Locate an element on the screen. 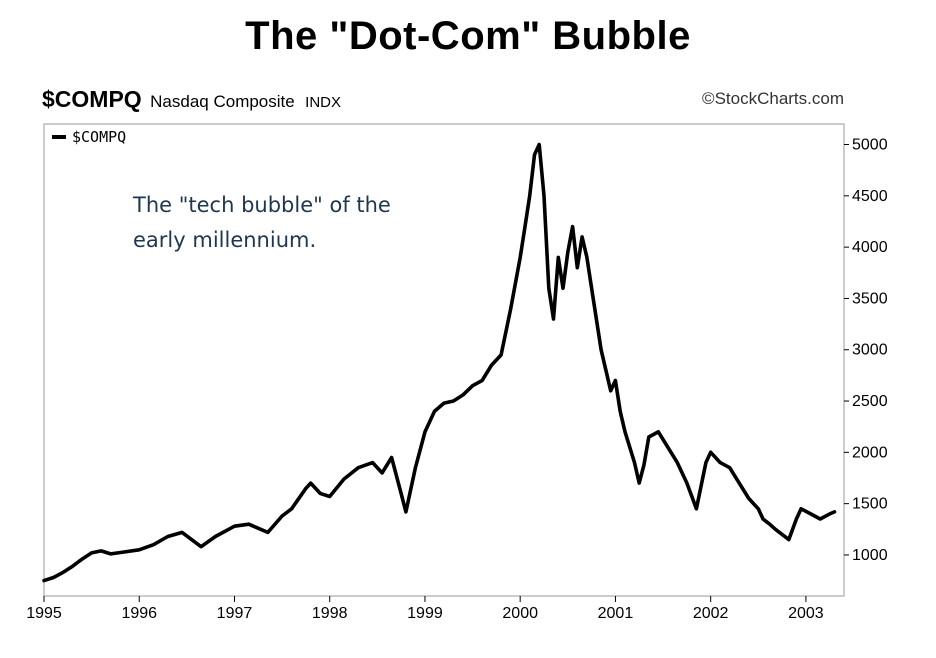 This screenshot has height=658, width=936. ticker-type: INDX is located at coordinates (323, 102).